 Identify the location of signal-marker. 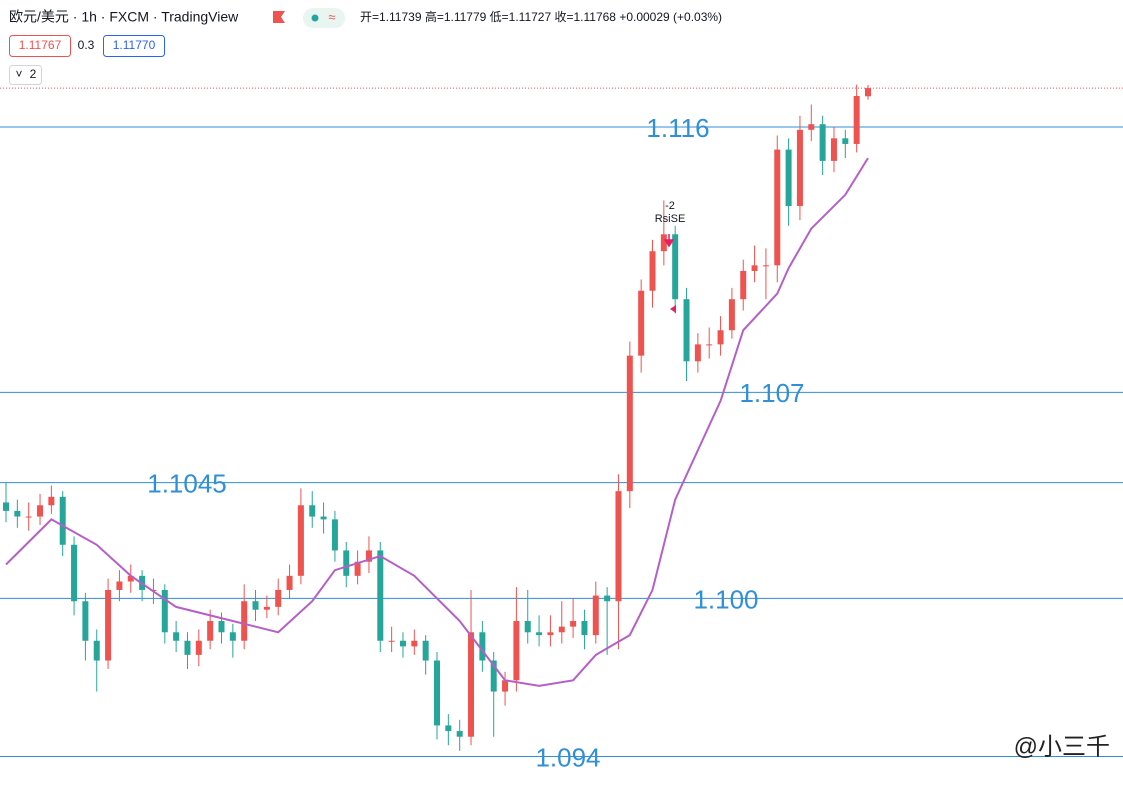
(673, 309).